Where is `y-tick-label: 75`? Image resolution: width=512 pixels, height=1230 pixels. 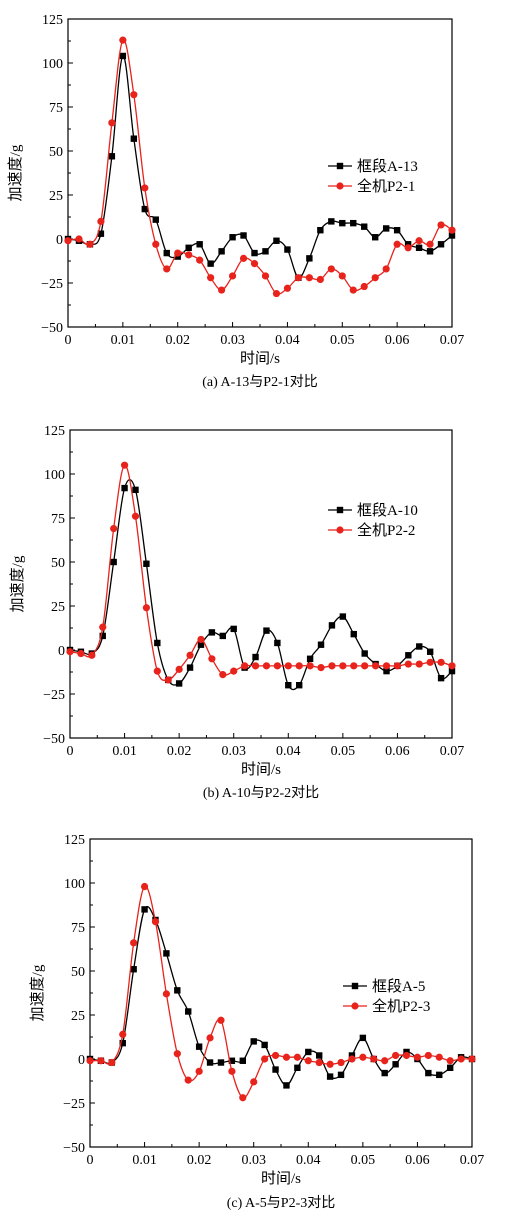
y-tick-label: 75 is located at coordinates (58, 519).